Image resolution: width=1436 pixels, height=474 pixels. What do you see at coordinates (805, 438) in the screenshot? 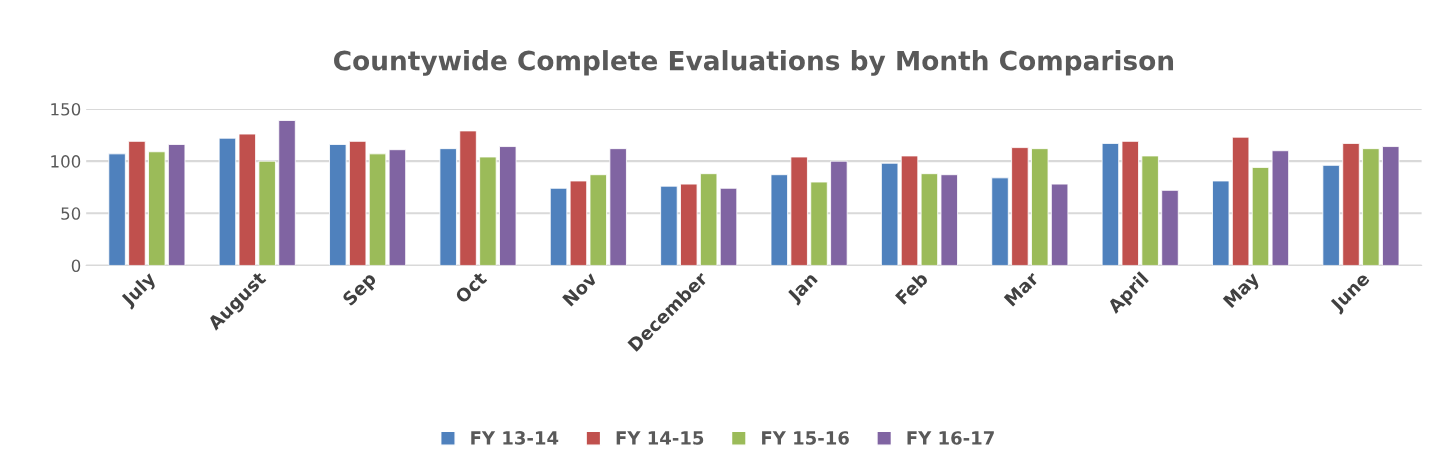
I see `legend-label: FY 15-16` at bounding box center [805, 438].